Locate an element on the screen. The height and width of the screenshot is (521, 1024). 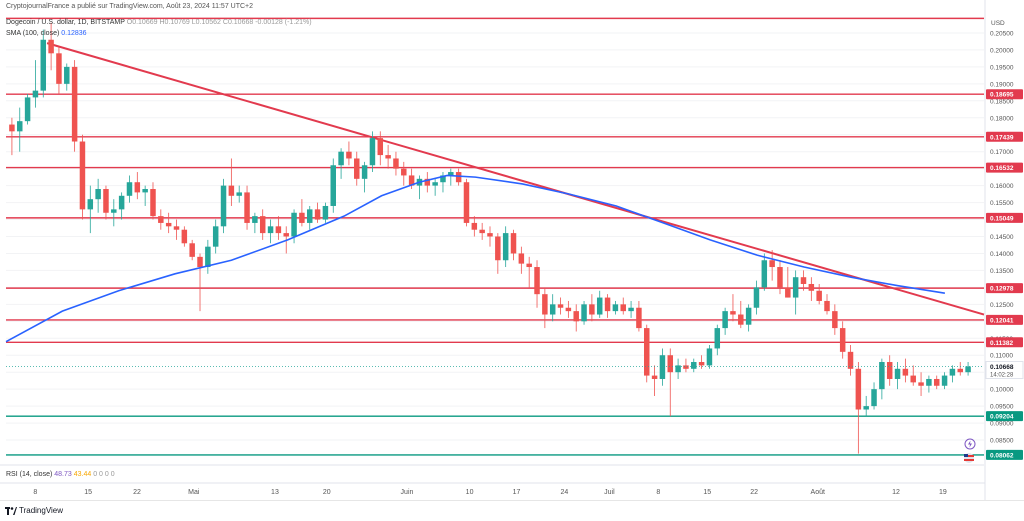
sma-legend: SMA (100, close) 0.12836 is located at coordinates (46, 33).